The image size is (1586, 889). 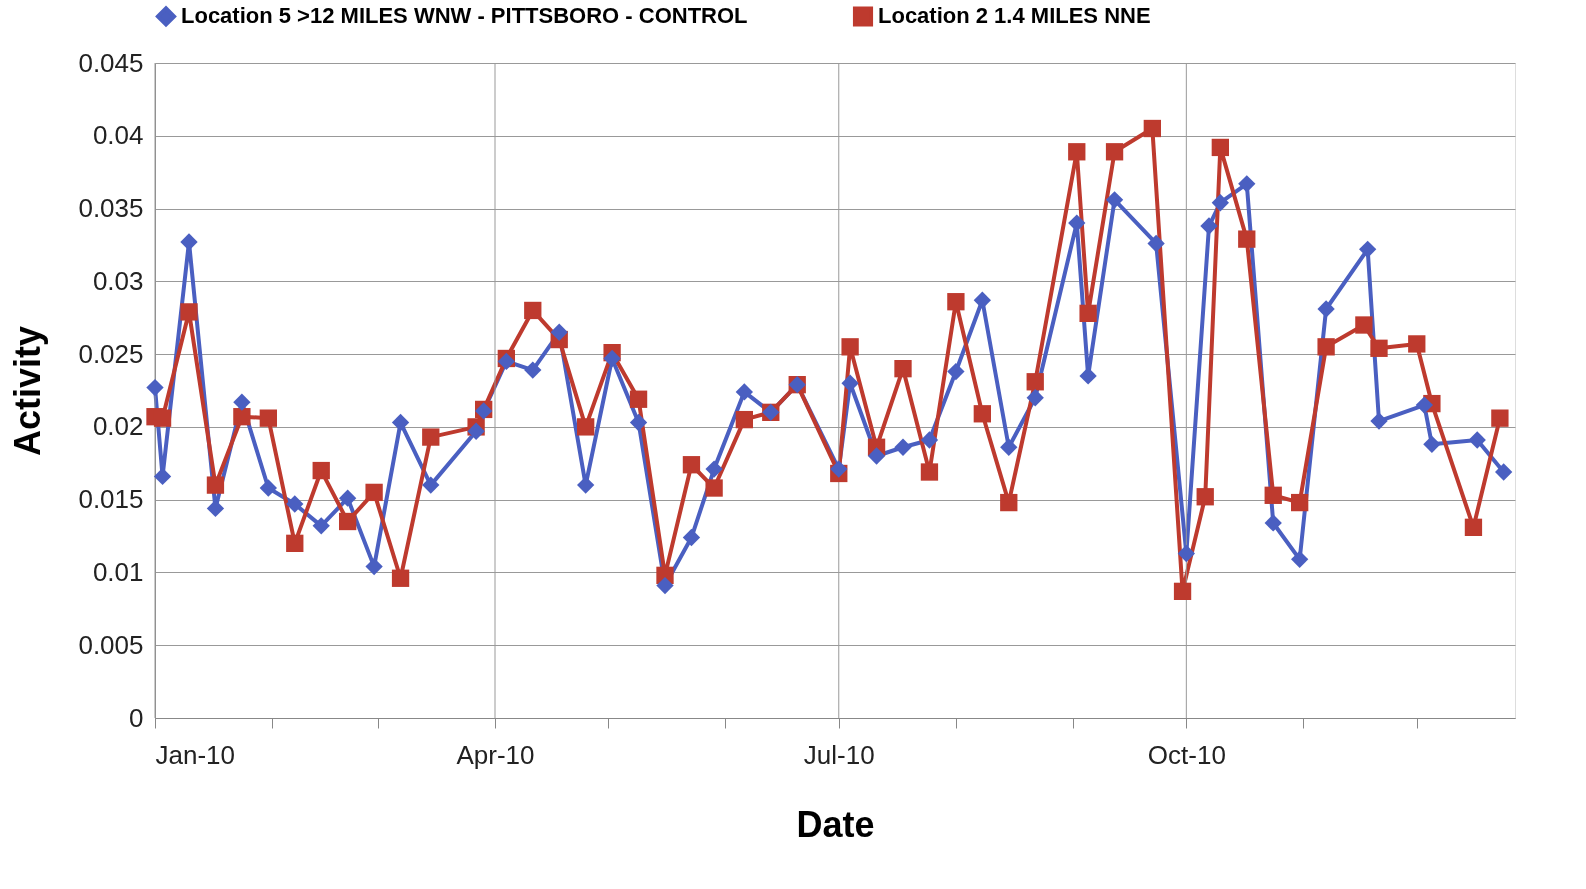 I want to click on x-tick-label: Apr-10, so click(x=495, y=754).